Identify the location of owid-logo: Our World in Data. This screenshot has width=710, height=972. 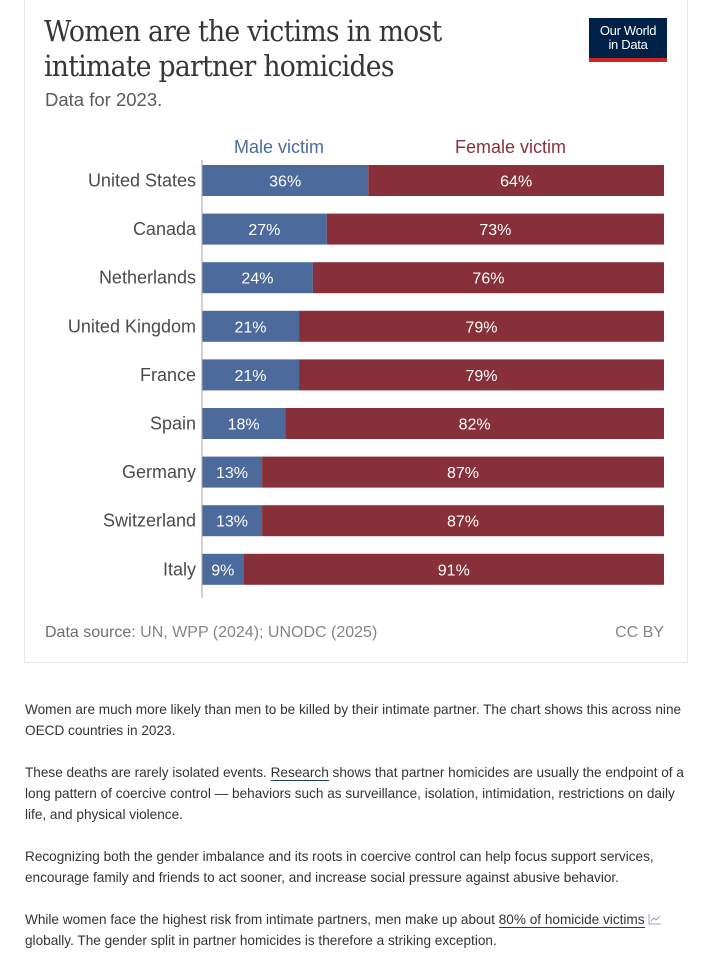
(628, 40).